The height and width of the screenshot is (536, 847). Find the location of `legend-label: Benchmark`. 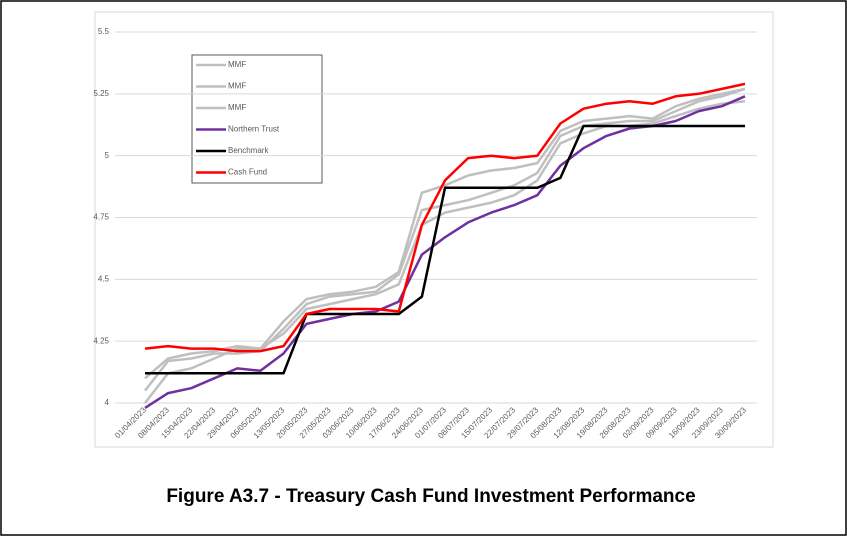

legend-label: Benchmark is located at coordinates (248, 150).